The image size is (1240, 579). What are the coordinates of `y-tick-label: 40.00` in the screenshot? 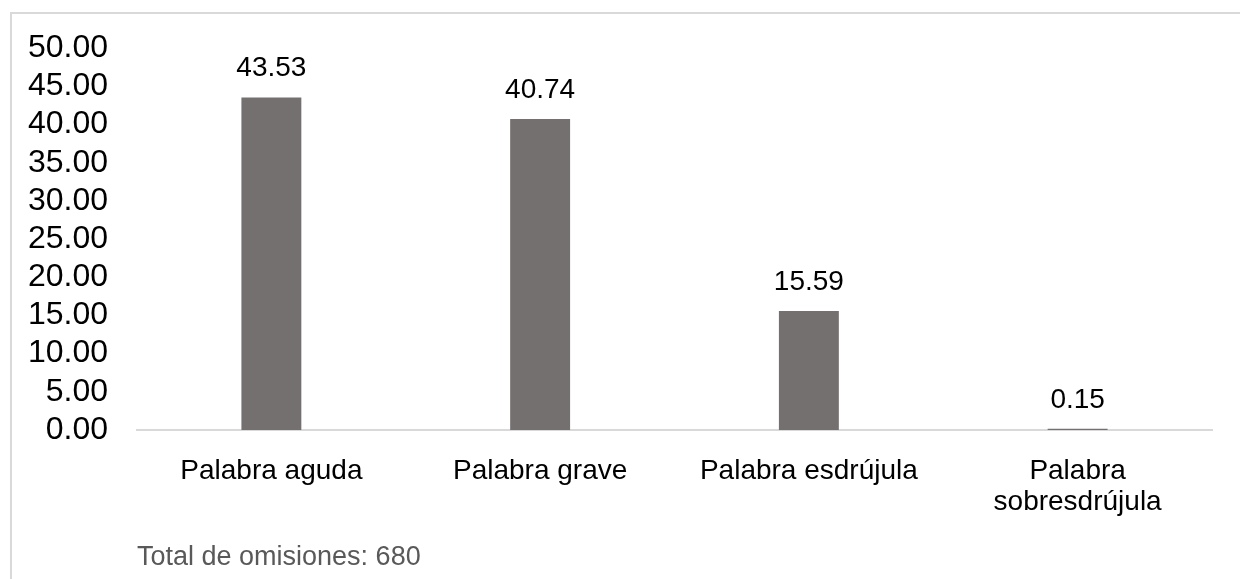 It's located at (67, 122).